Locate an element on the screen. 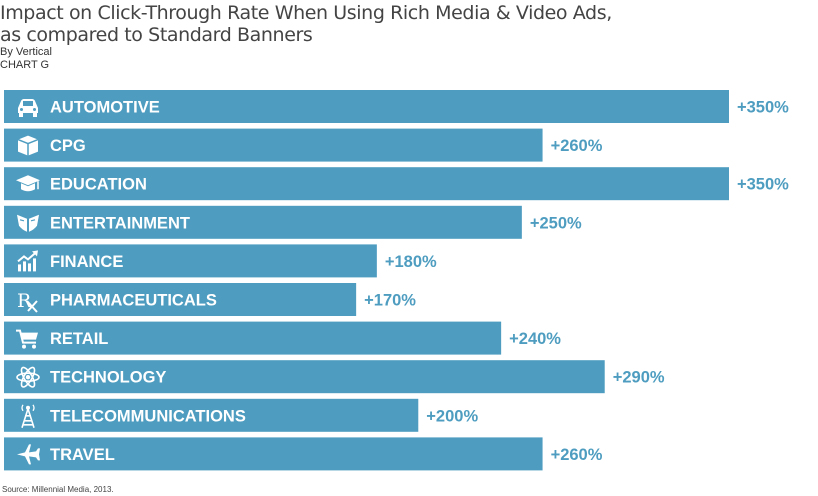 This screenshot has height=496, width=818. bar-row: FINANCE +180% is located at coordinates (220, 261).